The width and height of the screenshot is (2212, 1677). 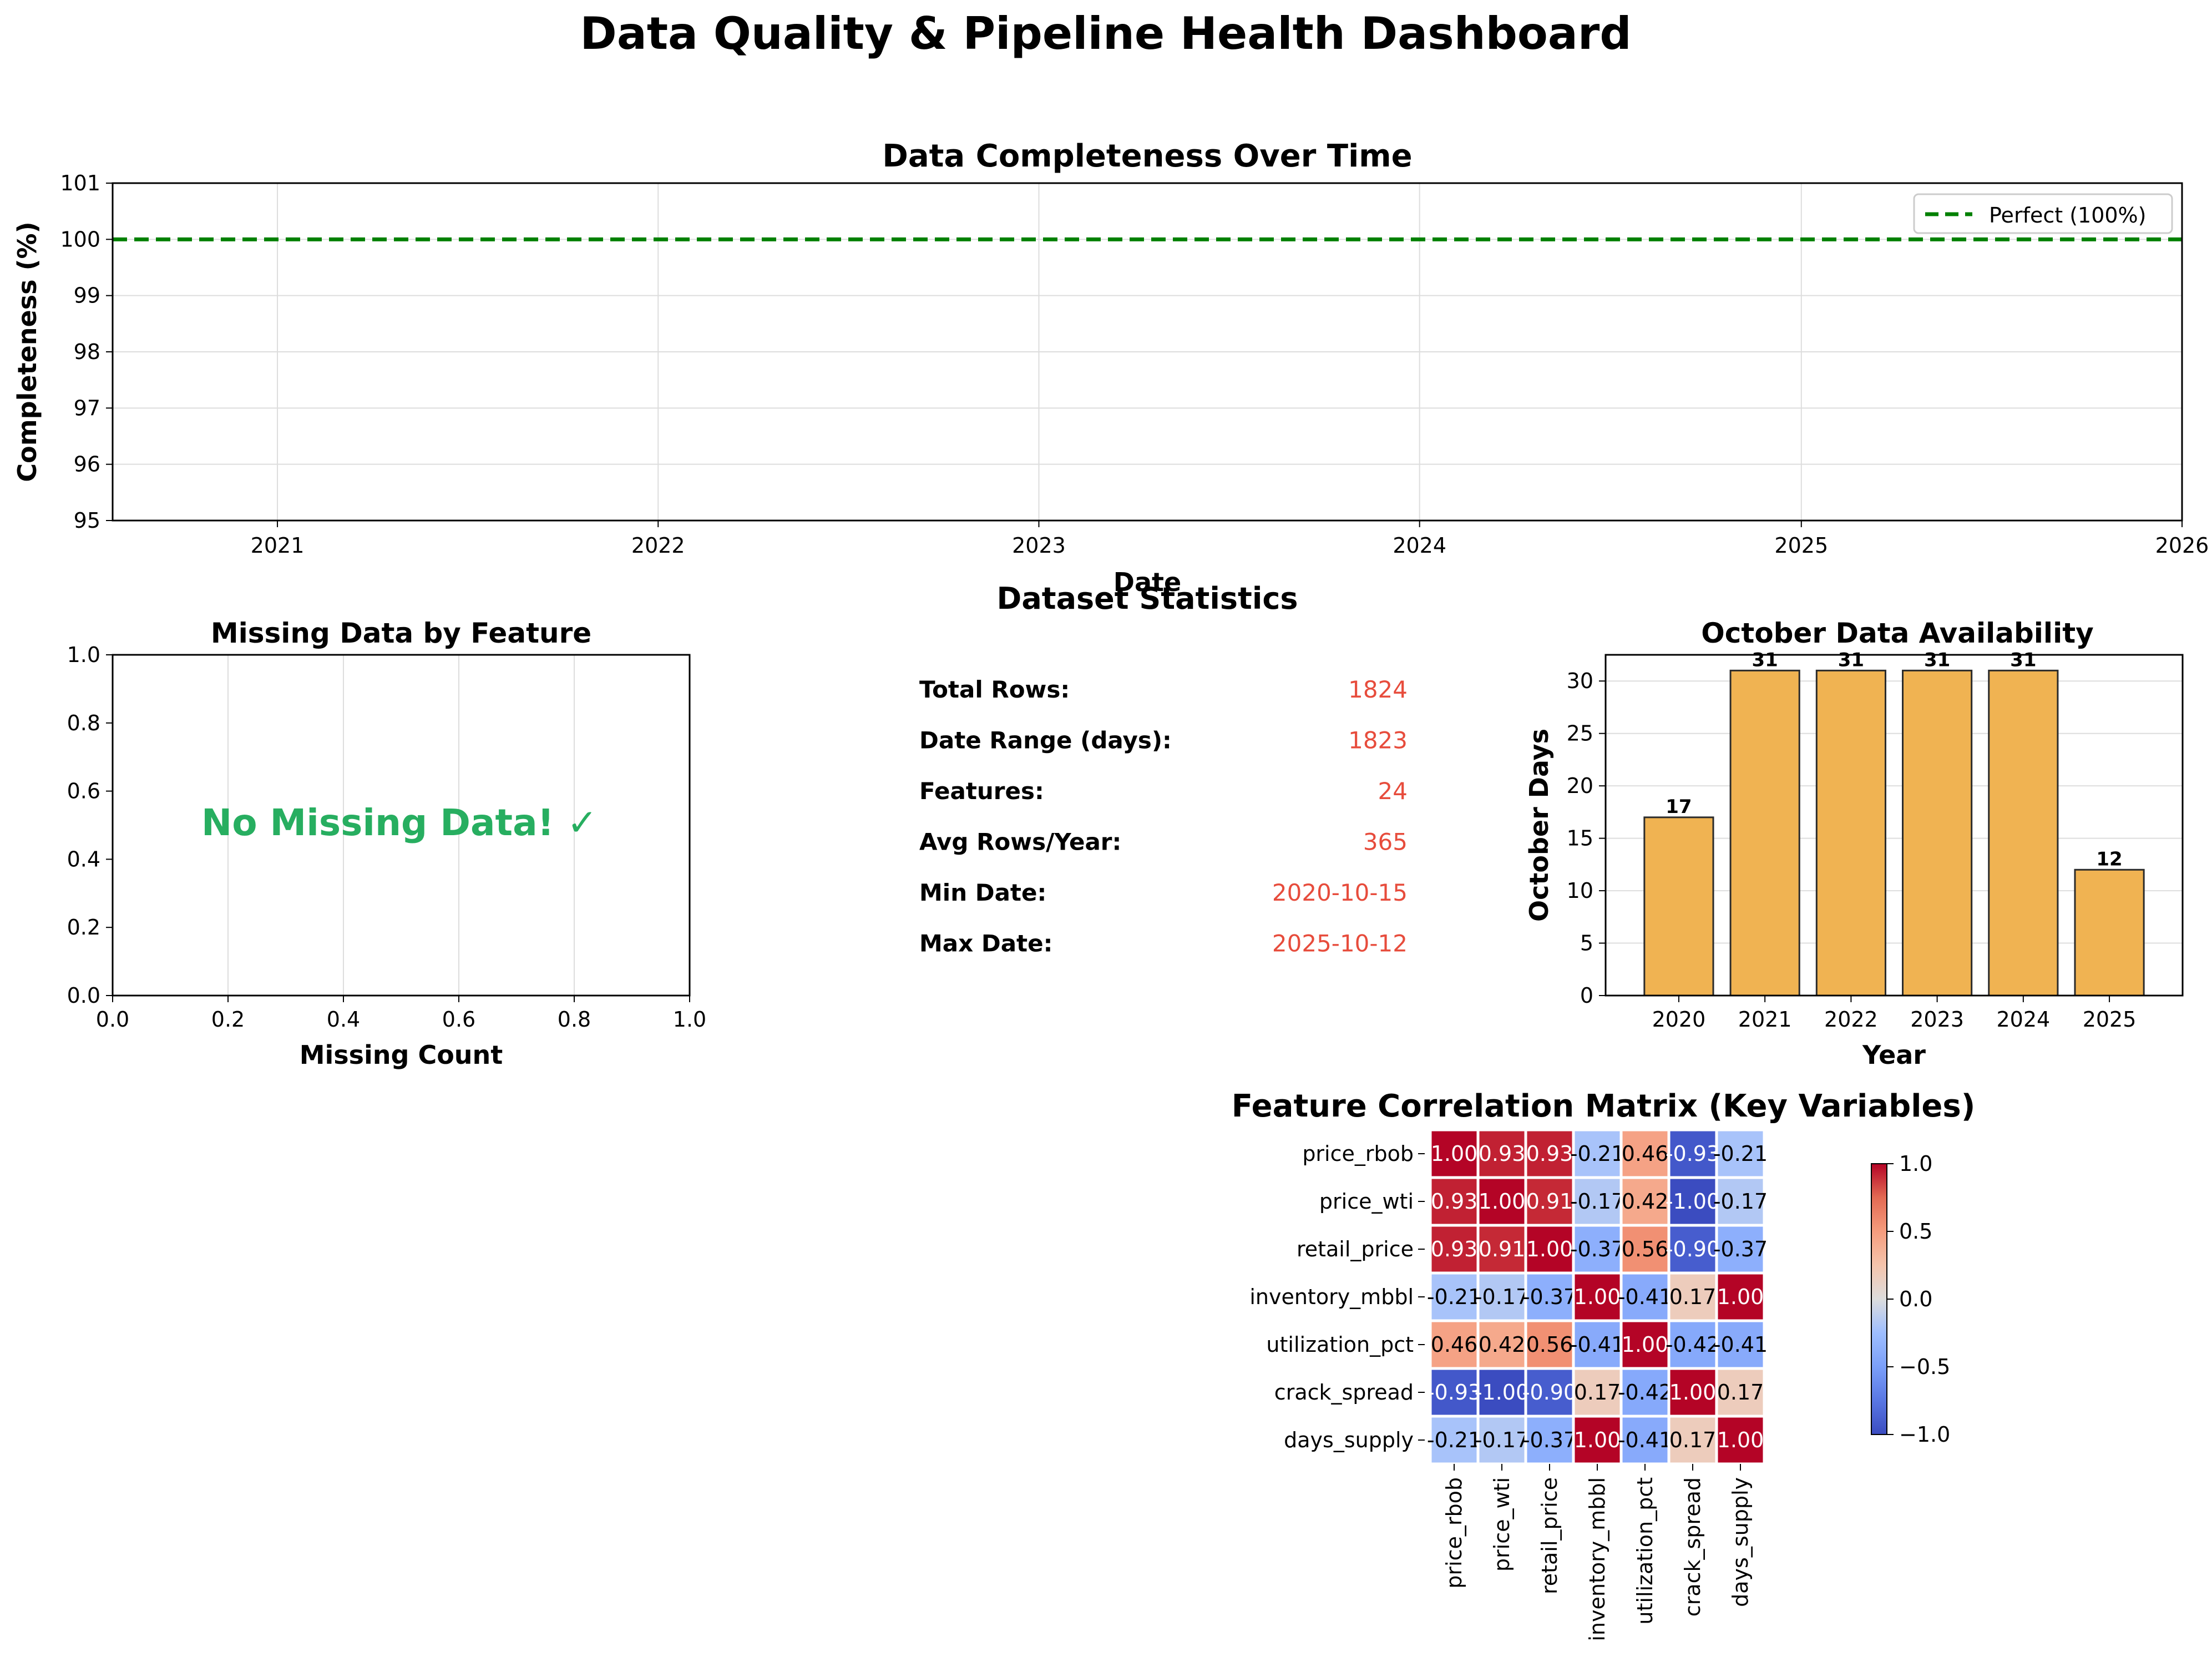 I want to click on heatmap-row-label: price_rbob, so click(x=1358, y=1153).